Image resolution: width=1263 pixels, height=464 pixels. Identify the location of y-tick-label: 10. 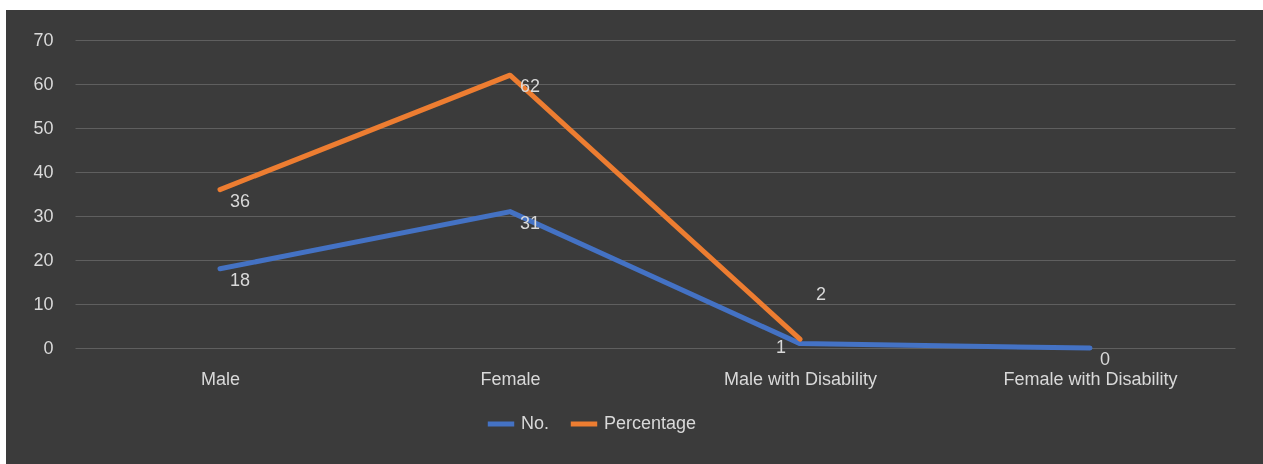
(43, 303).